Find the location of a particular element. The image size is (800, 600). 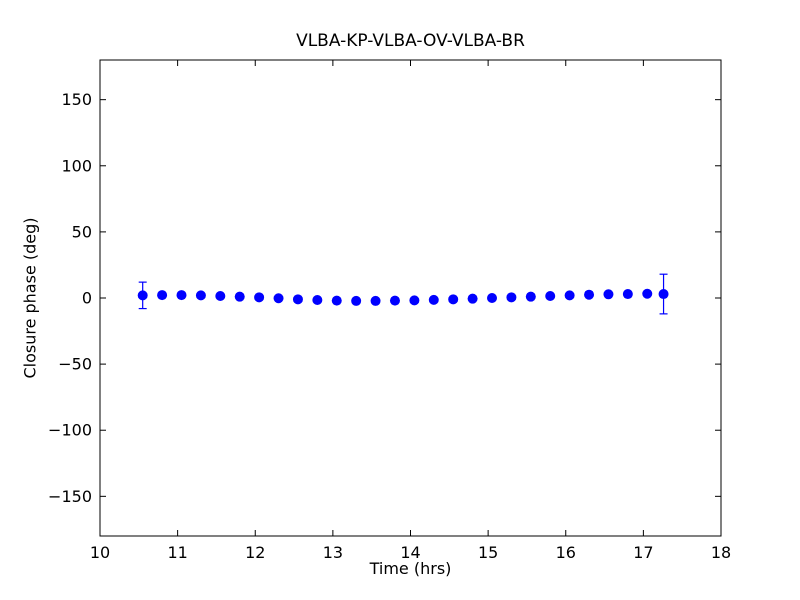

x-tick-label: 13 is located at coordinates (333, 552).